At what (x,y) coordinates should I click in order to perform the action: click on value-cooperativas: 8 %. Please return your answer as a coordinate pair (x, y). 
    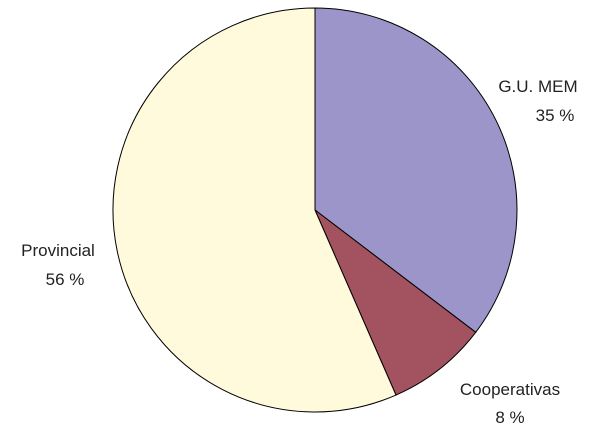
    Looking at the image, I should click on (509, 417).